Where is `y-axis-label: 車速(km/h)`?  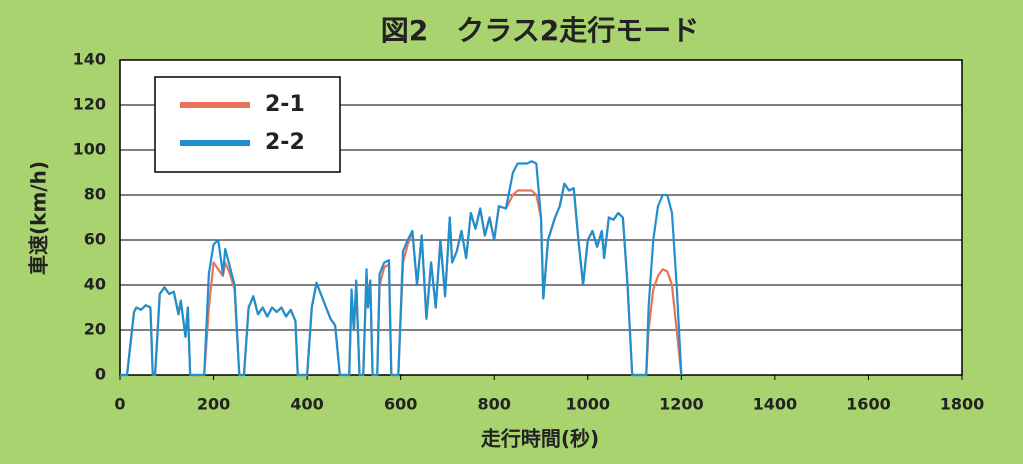 y-axis-label: 車速(km/h) is located at coordinates (39, 218).